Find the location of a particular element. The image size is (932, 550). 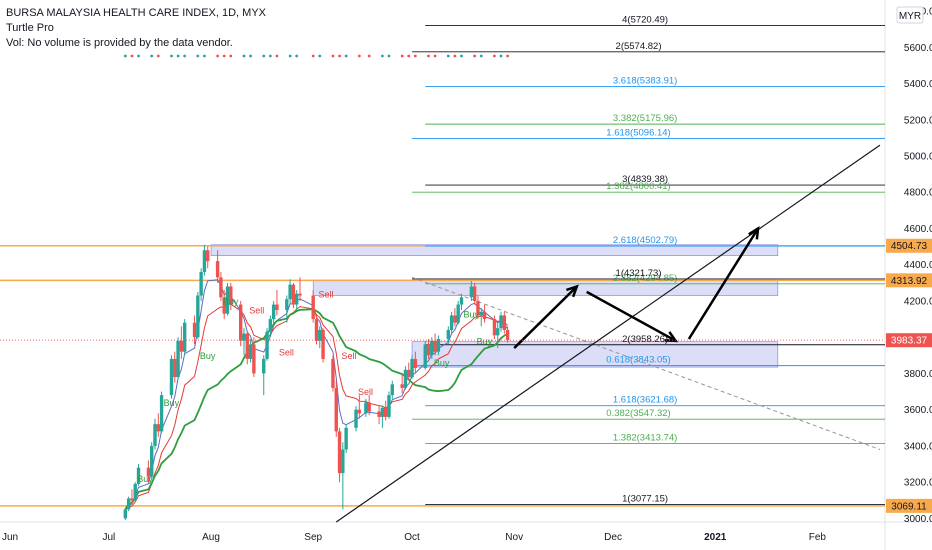

x-axis-tick-label: Feb is located at coordinates (818, 537).